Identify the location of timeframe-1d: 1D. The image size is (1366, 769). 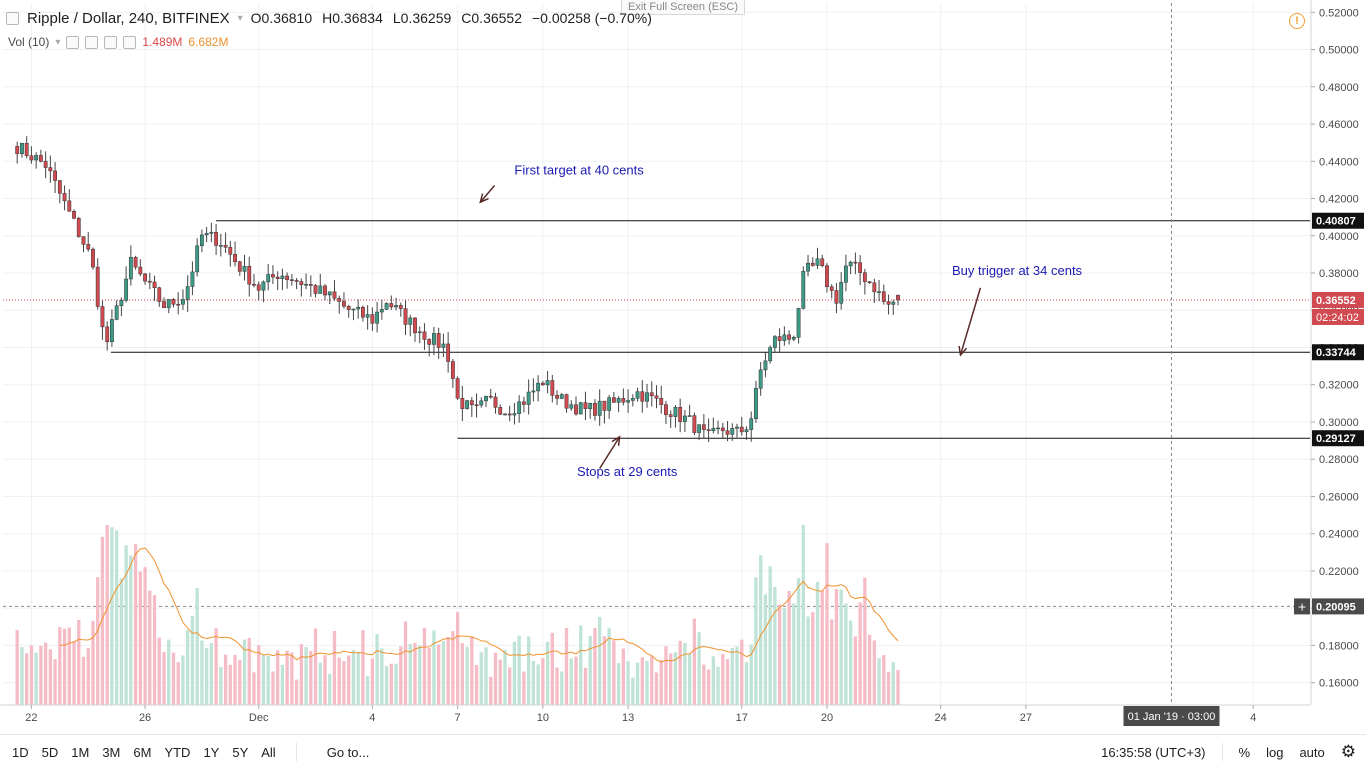
(20, 752).